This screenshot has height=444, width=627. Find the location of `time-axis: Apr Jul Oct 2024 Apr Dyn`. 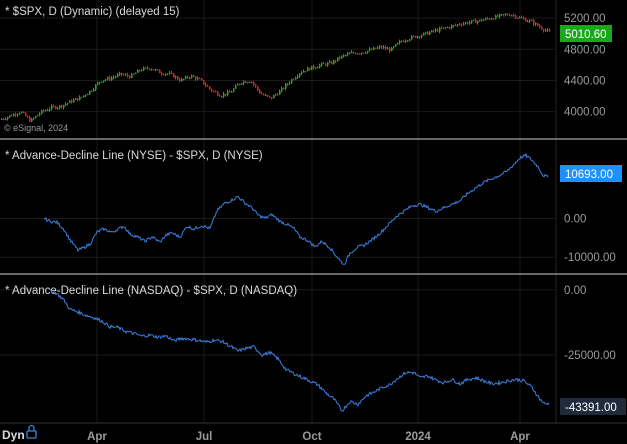

time-axis: Apr Jul Oct 2024 Apr Dyn is located at coordinates (313, 432).